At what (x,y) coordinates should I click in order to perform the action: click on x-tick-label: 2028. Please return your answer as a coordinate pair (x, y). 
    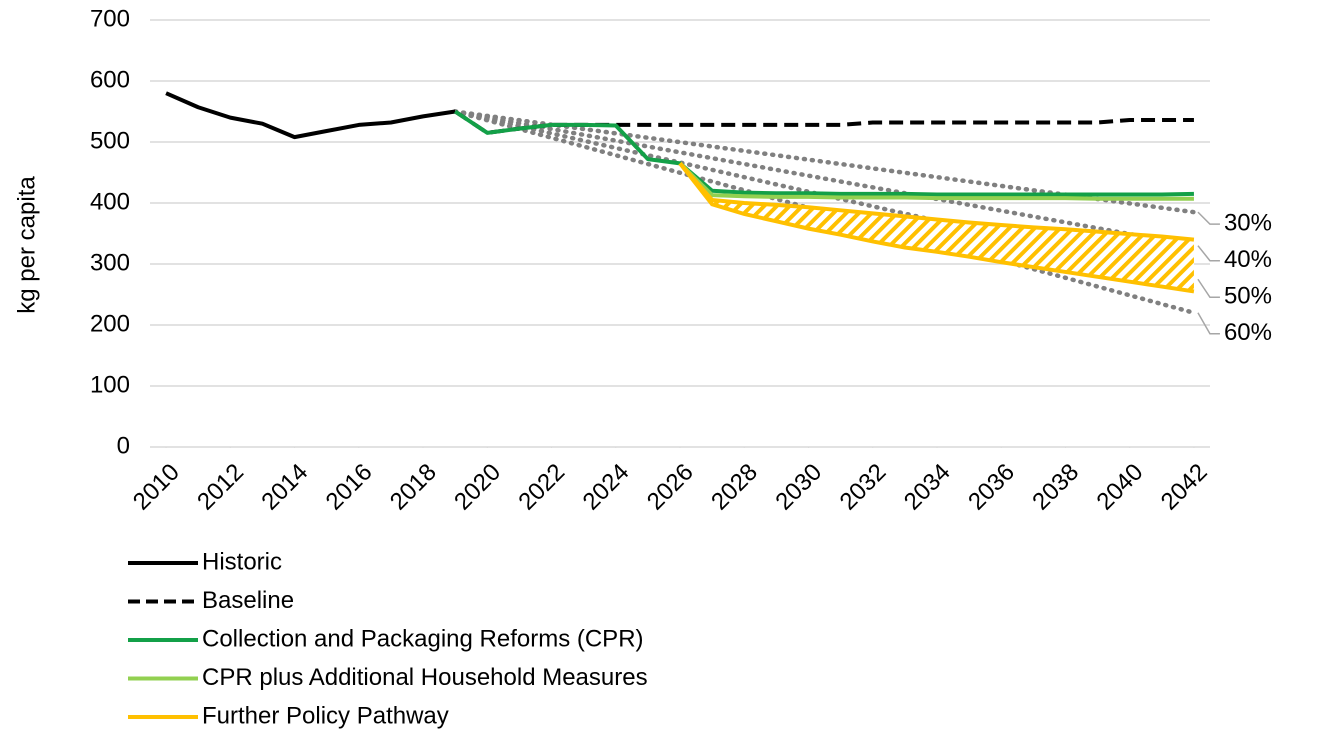
    Looking at the image, I should click on (734, 487).